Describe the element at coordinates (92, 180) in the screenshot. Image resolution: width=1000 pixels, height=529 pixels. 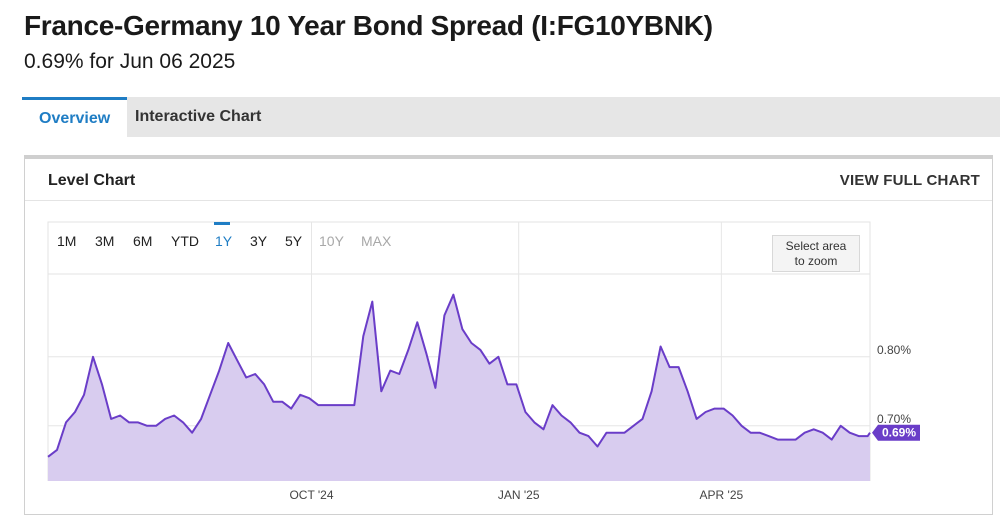
I see `card-title: Level Chart` at that location.